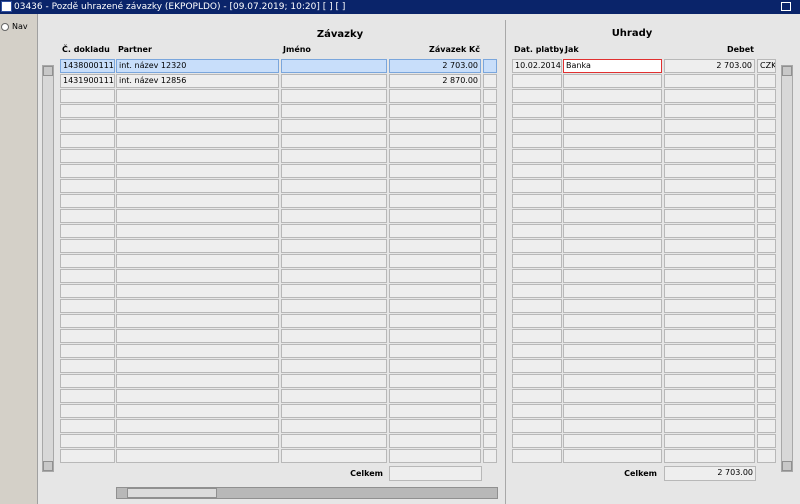 This screenshot has width=800, height=504. I want to click on table-cell: 2 703.00, so click(435, 66).